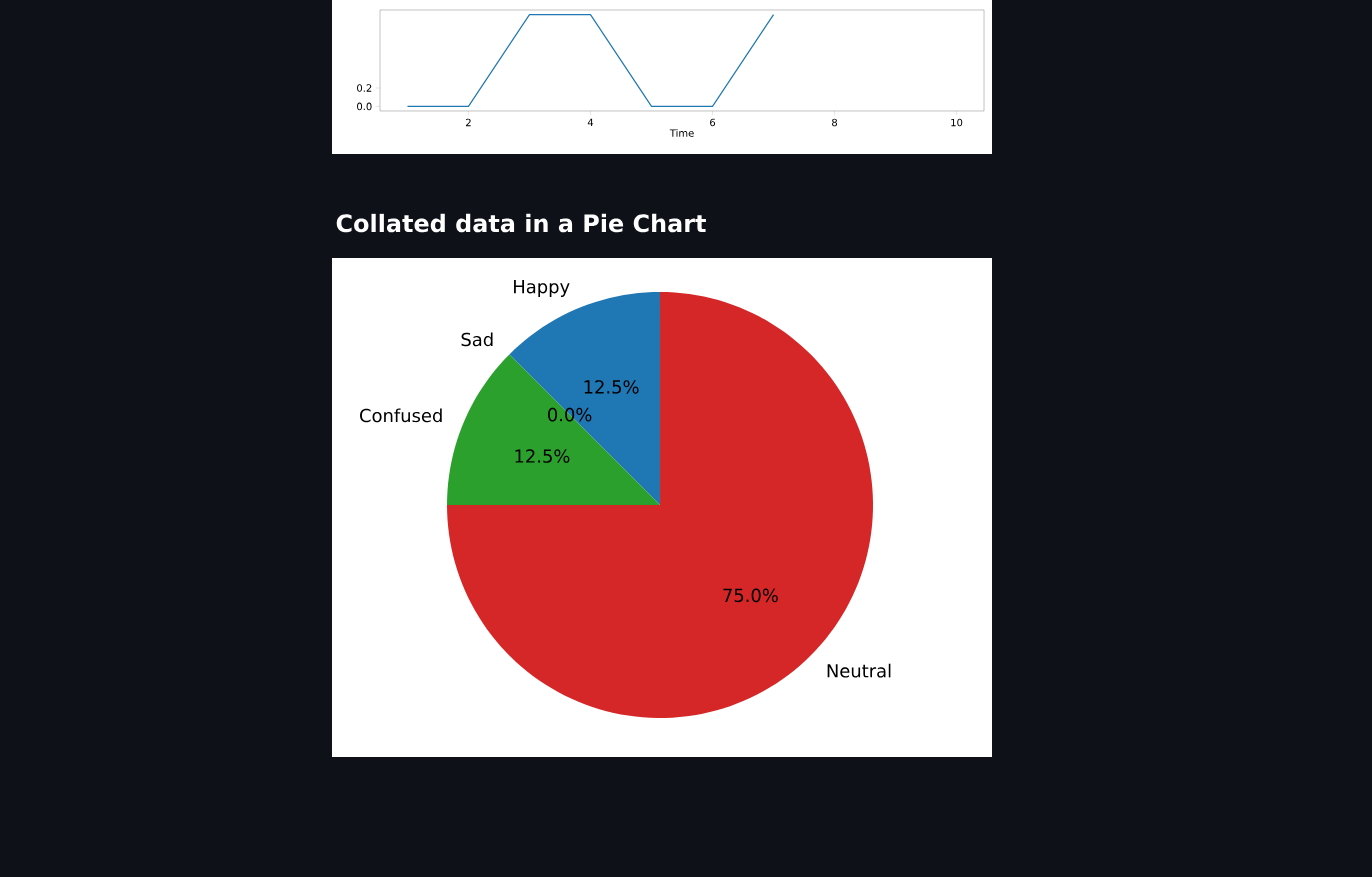 This screenshot has width=1372, height=877. What do you see at coordinates (835, 122) in the screenshot?
I see `x-tick-label: 8` at bounding box center [835, 122].